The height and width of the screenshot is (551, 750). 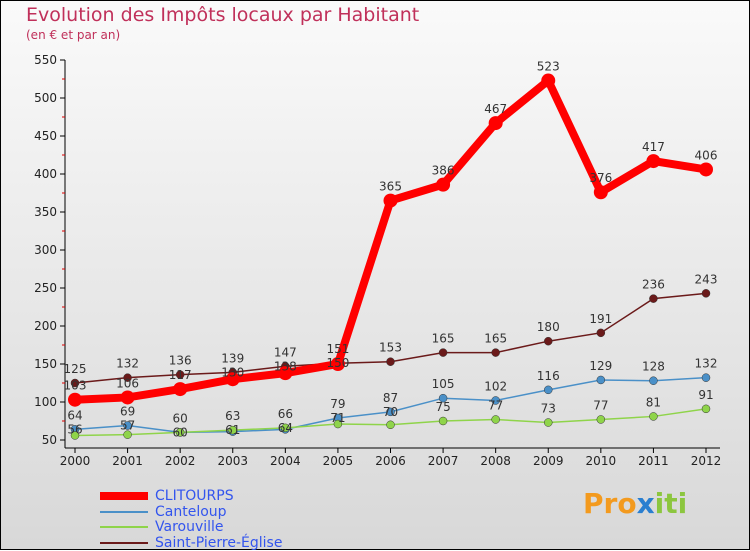 What do you see at coordinates (194, 496) in the screenshot?
I see `legend-label: CLITOURPS` at bounding box center [194, 496].